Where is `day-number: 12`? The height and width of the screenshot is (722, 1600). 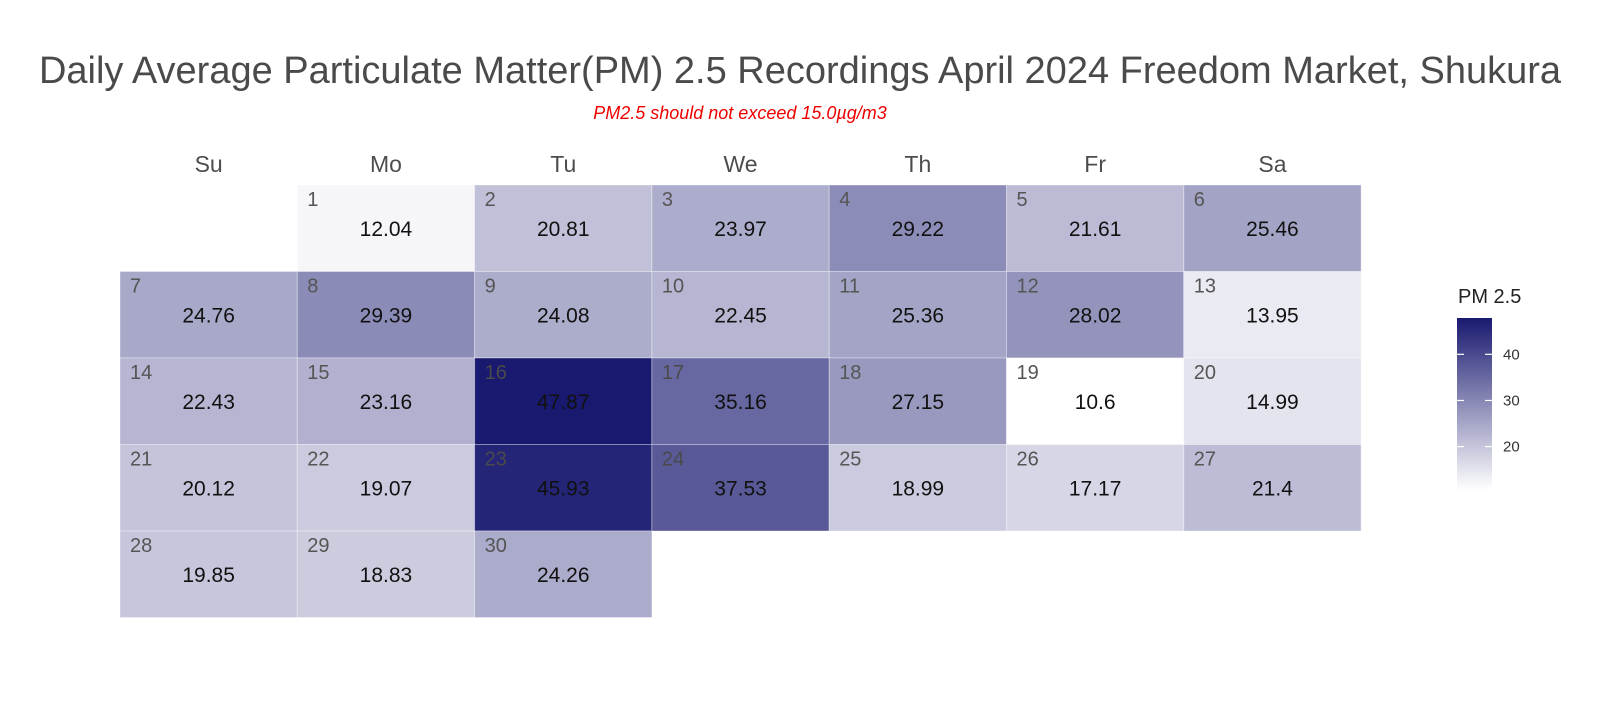 day-number: 12 is located at coordinates (1028, 287).